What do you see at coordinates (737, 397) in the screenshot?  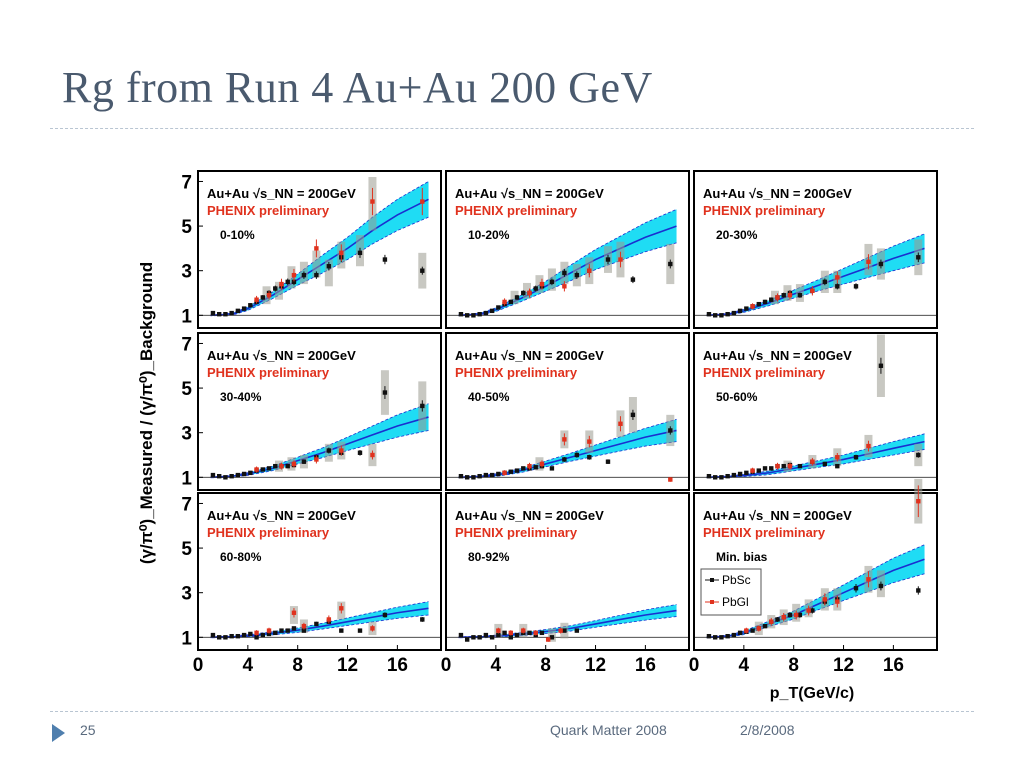 I see `centrality-label: 50-60%` at bounding box center [737, 397].